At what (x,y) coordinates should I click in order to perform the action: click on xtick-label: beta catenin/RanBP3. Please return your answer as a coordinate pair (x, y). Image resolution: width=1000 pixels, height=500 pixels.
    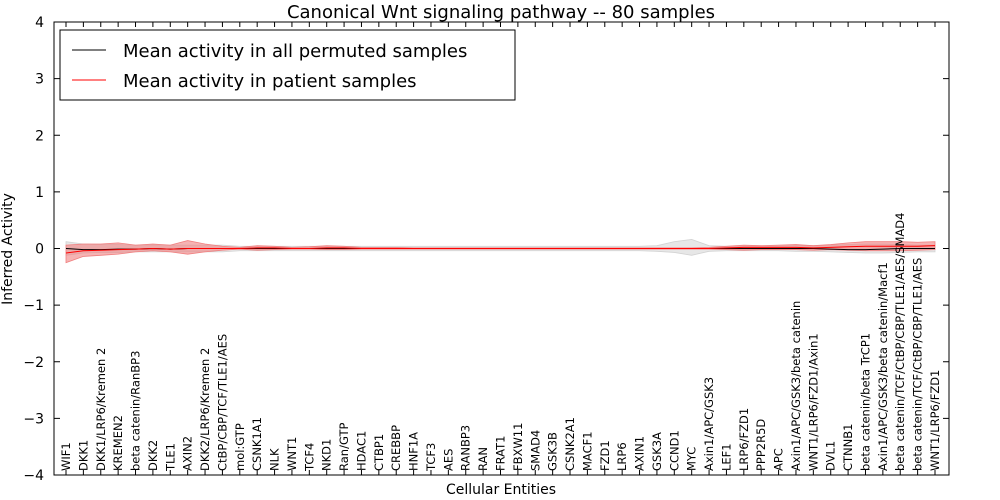
    Looking at the image, I should click on (136, 411).